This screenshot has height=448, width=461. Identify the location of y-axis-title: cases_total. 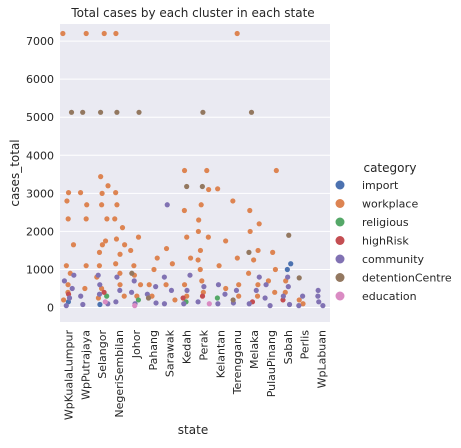
(15, 172).